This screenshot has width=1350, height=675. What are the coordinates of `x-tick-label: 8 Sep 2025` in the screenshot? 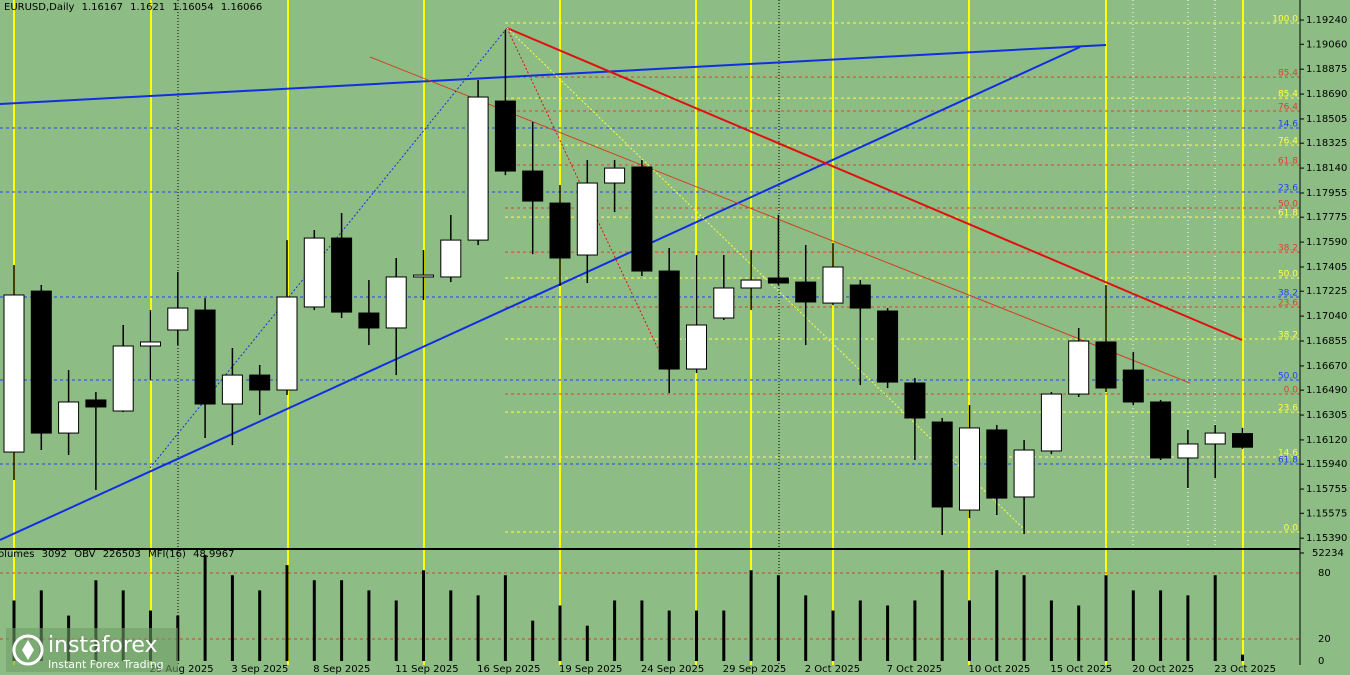 It's located at (341, 669).